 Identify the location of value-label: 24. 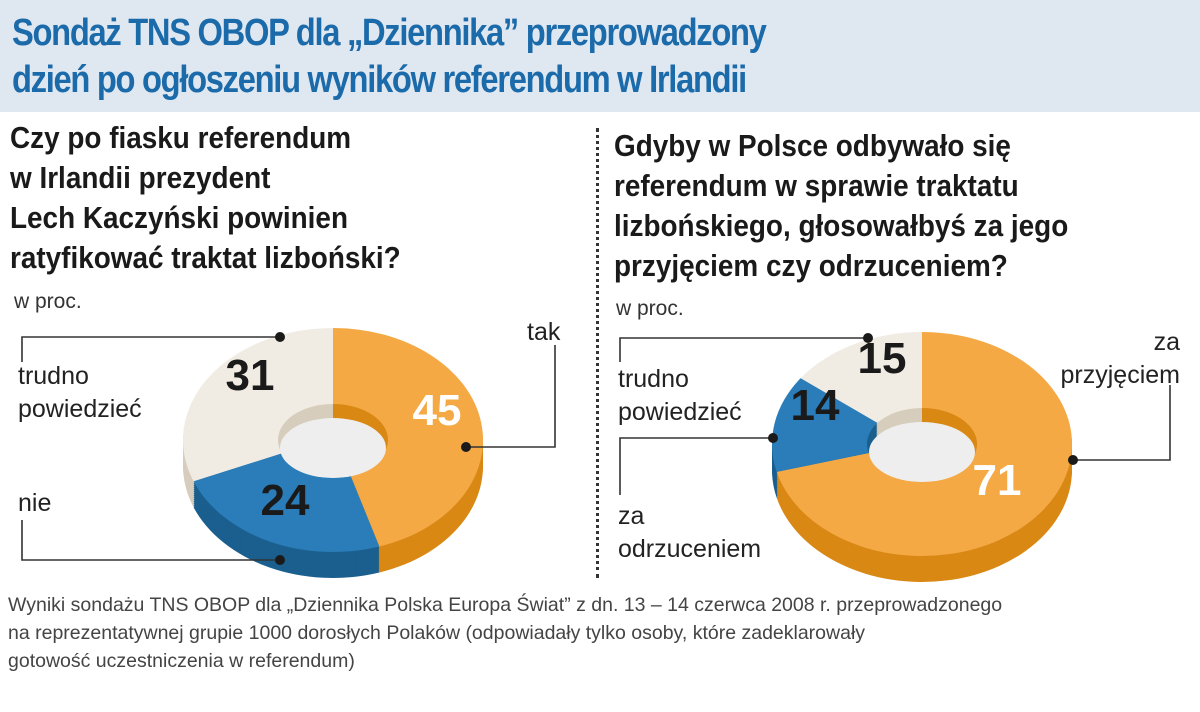
(285, 500).